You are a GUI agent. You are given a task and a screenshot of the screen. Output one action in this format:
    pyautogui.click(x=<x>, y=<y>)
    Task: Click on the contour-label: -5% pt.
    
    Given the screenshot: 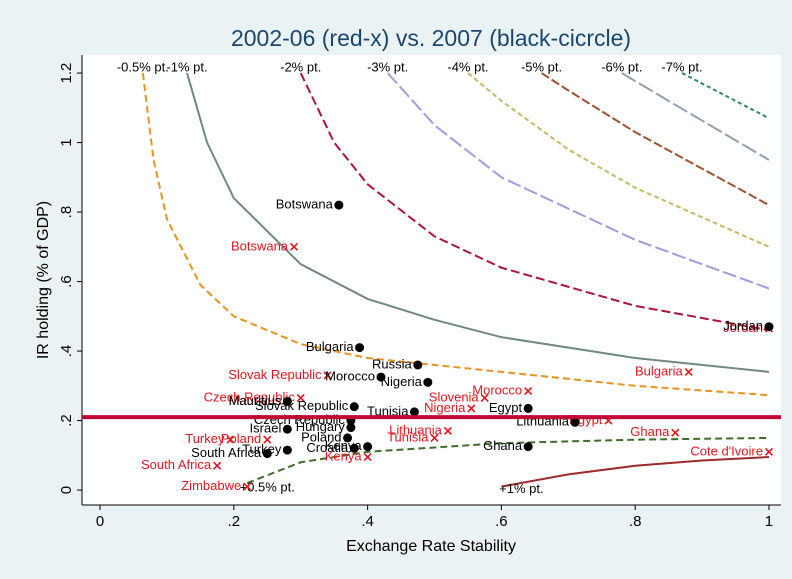 What is the action you would take?
    pyautogui.click(x=541, y=66)
    